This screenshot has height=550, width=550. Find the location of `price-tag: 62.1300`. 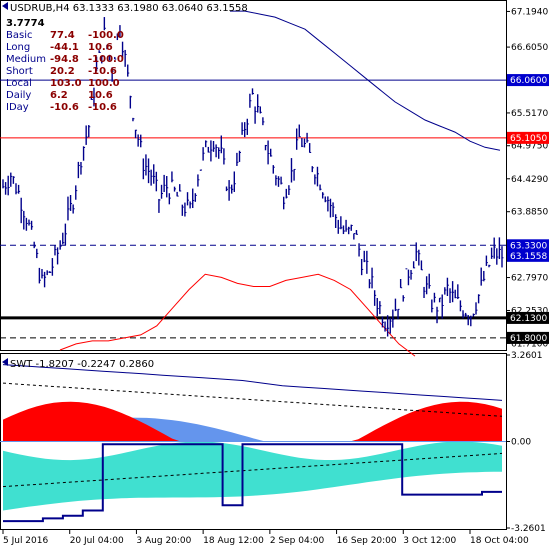

price-tag: 62.1300 is located at coordinates (528, 317).